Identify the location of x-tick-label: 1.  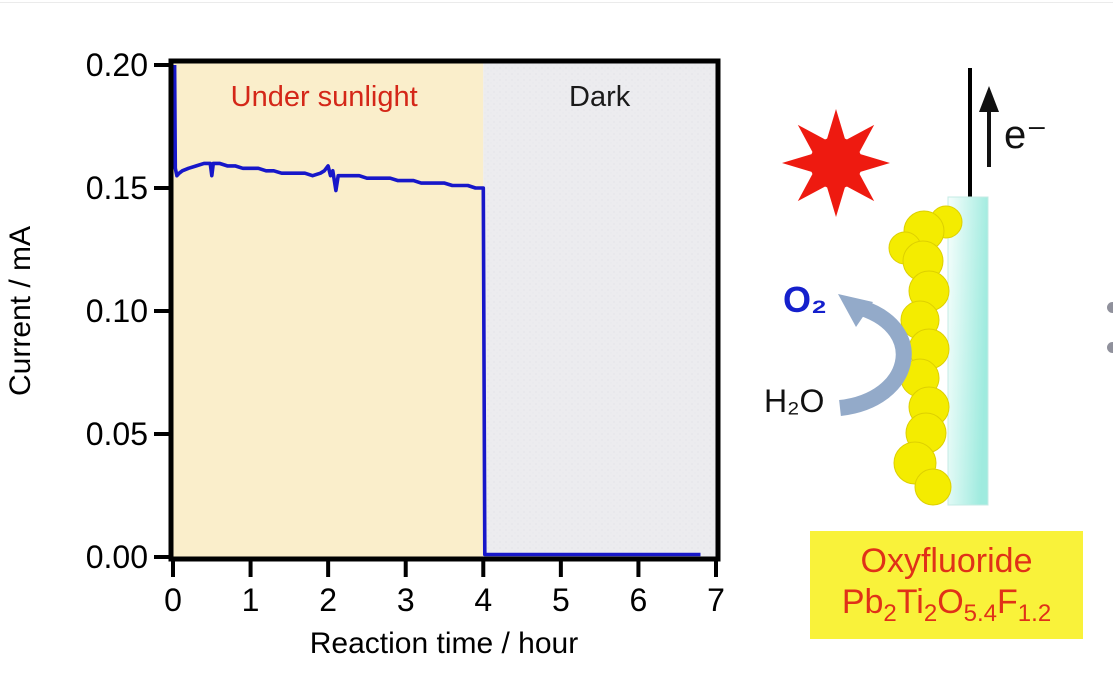
(251, 600).